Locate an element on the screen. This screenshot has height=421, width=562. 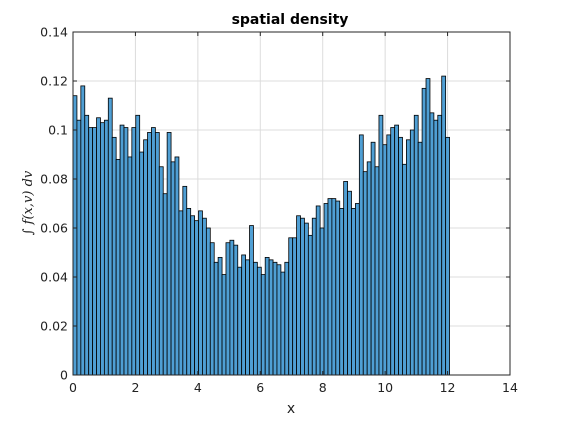
x-tick-label: 4 is located at coordinates (198, 387).